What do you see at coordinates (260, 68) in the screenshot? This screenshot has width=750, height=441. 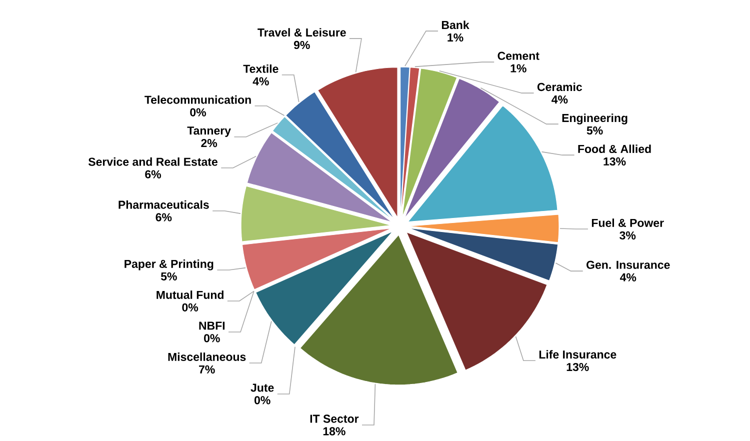 I see `slice-label: Textile` at bounding box center [260, 68].